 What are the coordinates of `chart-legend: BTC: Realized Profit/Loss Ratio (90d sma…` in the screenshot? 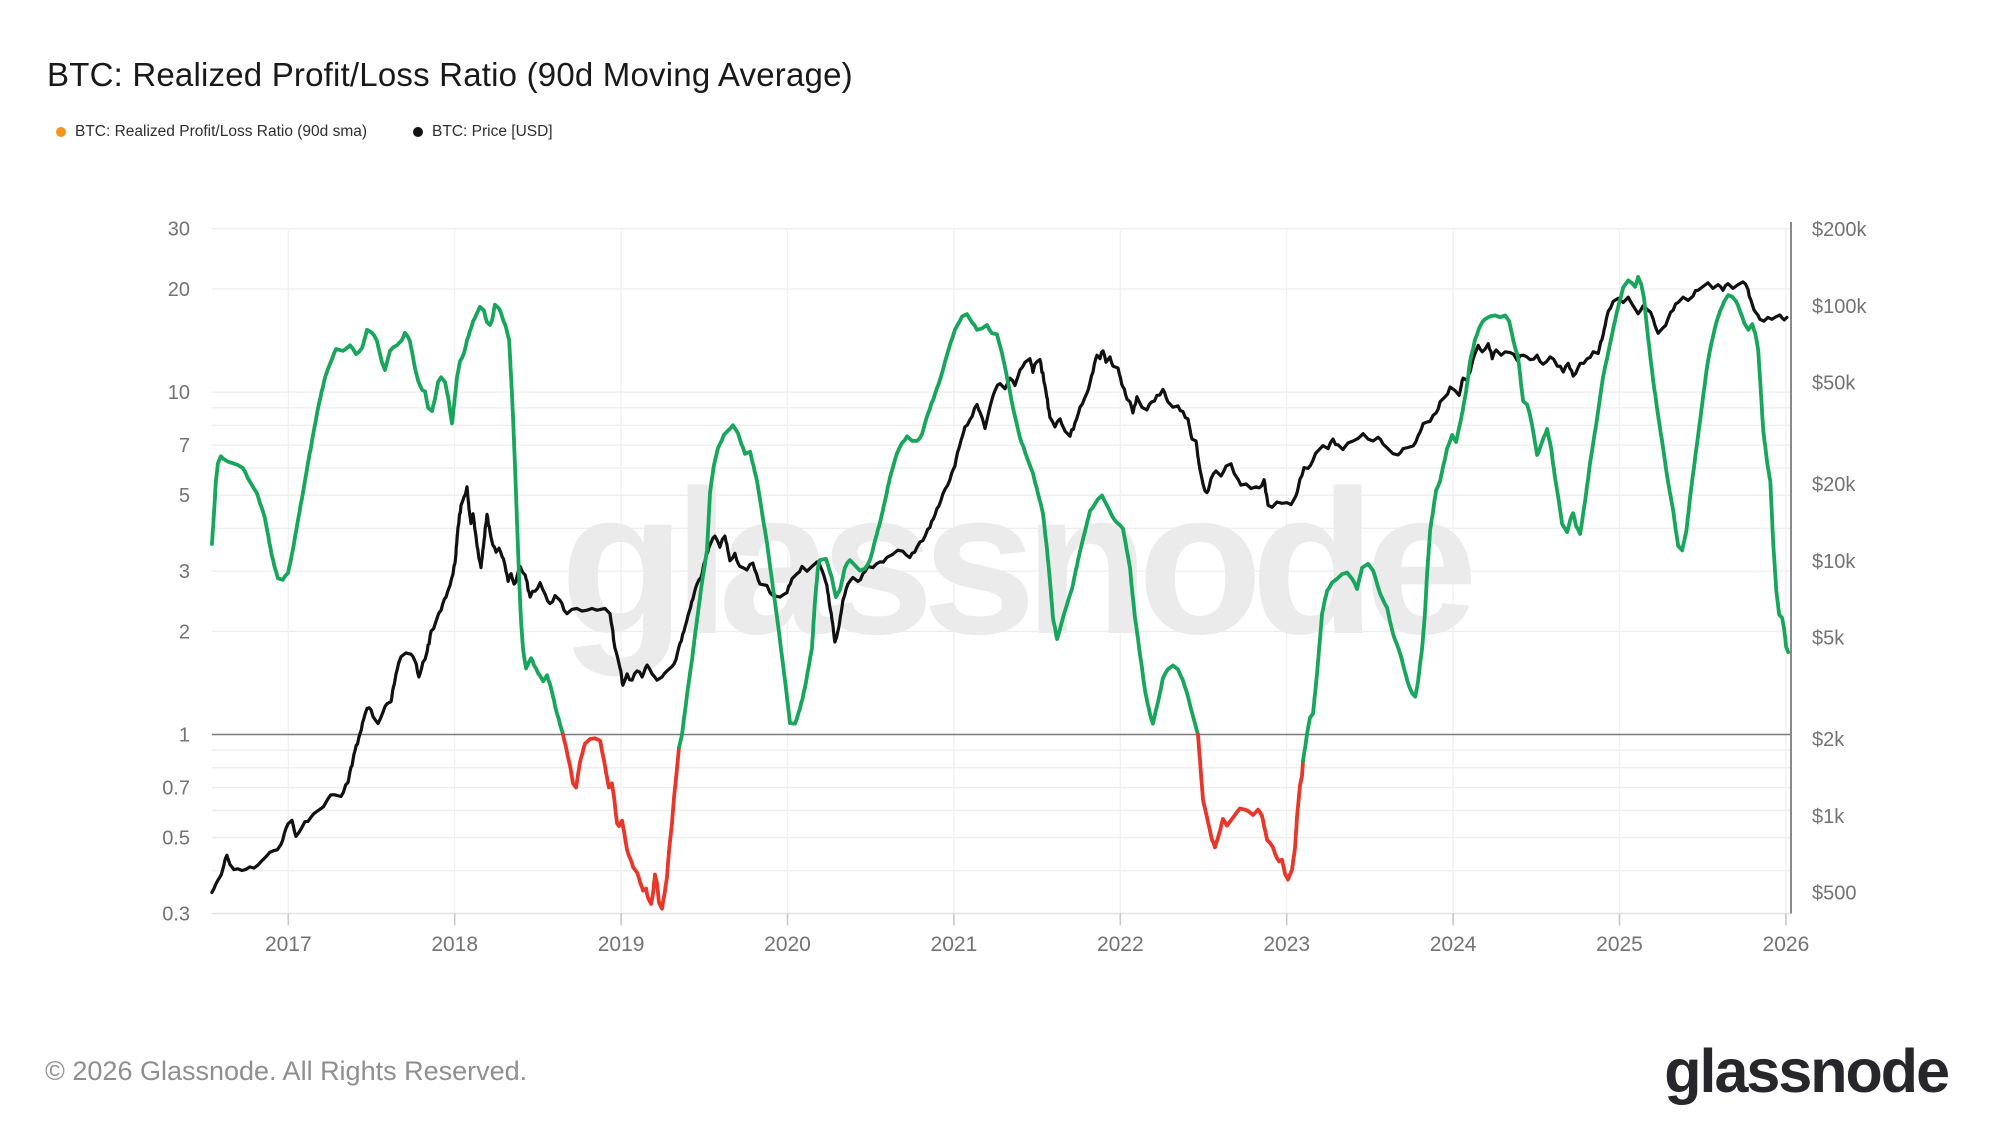 It's located at (304, 132).